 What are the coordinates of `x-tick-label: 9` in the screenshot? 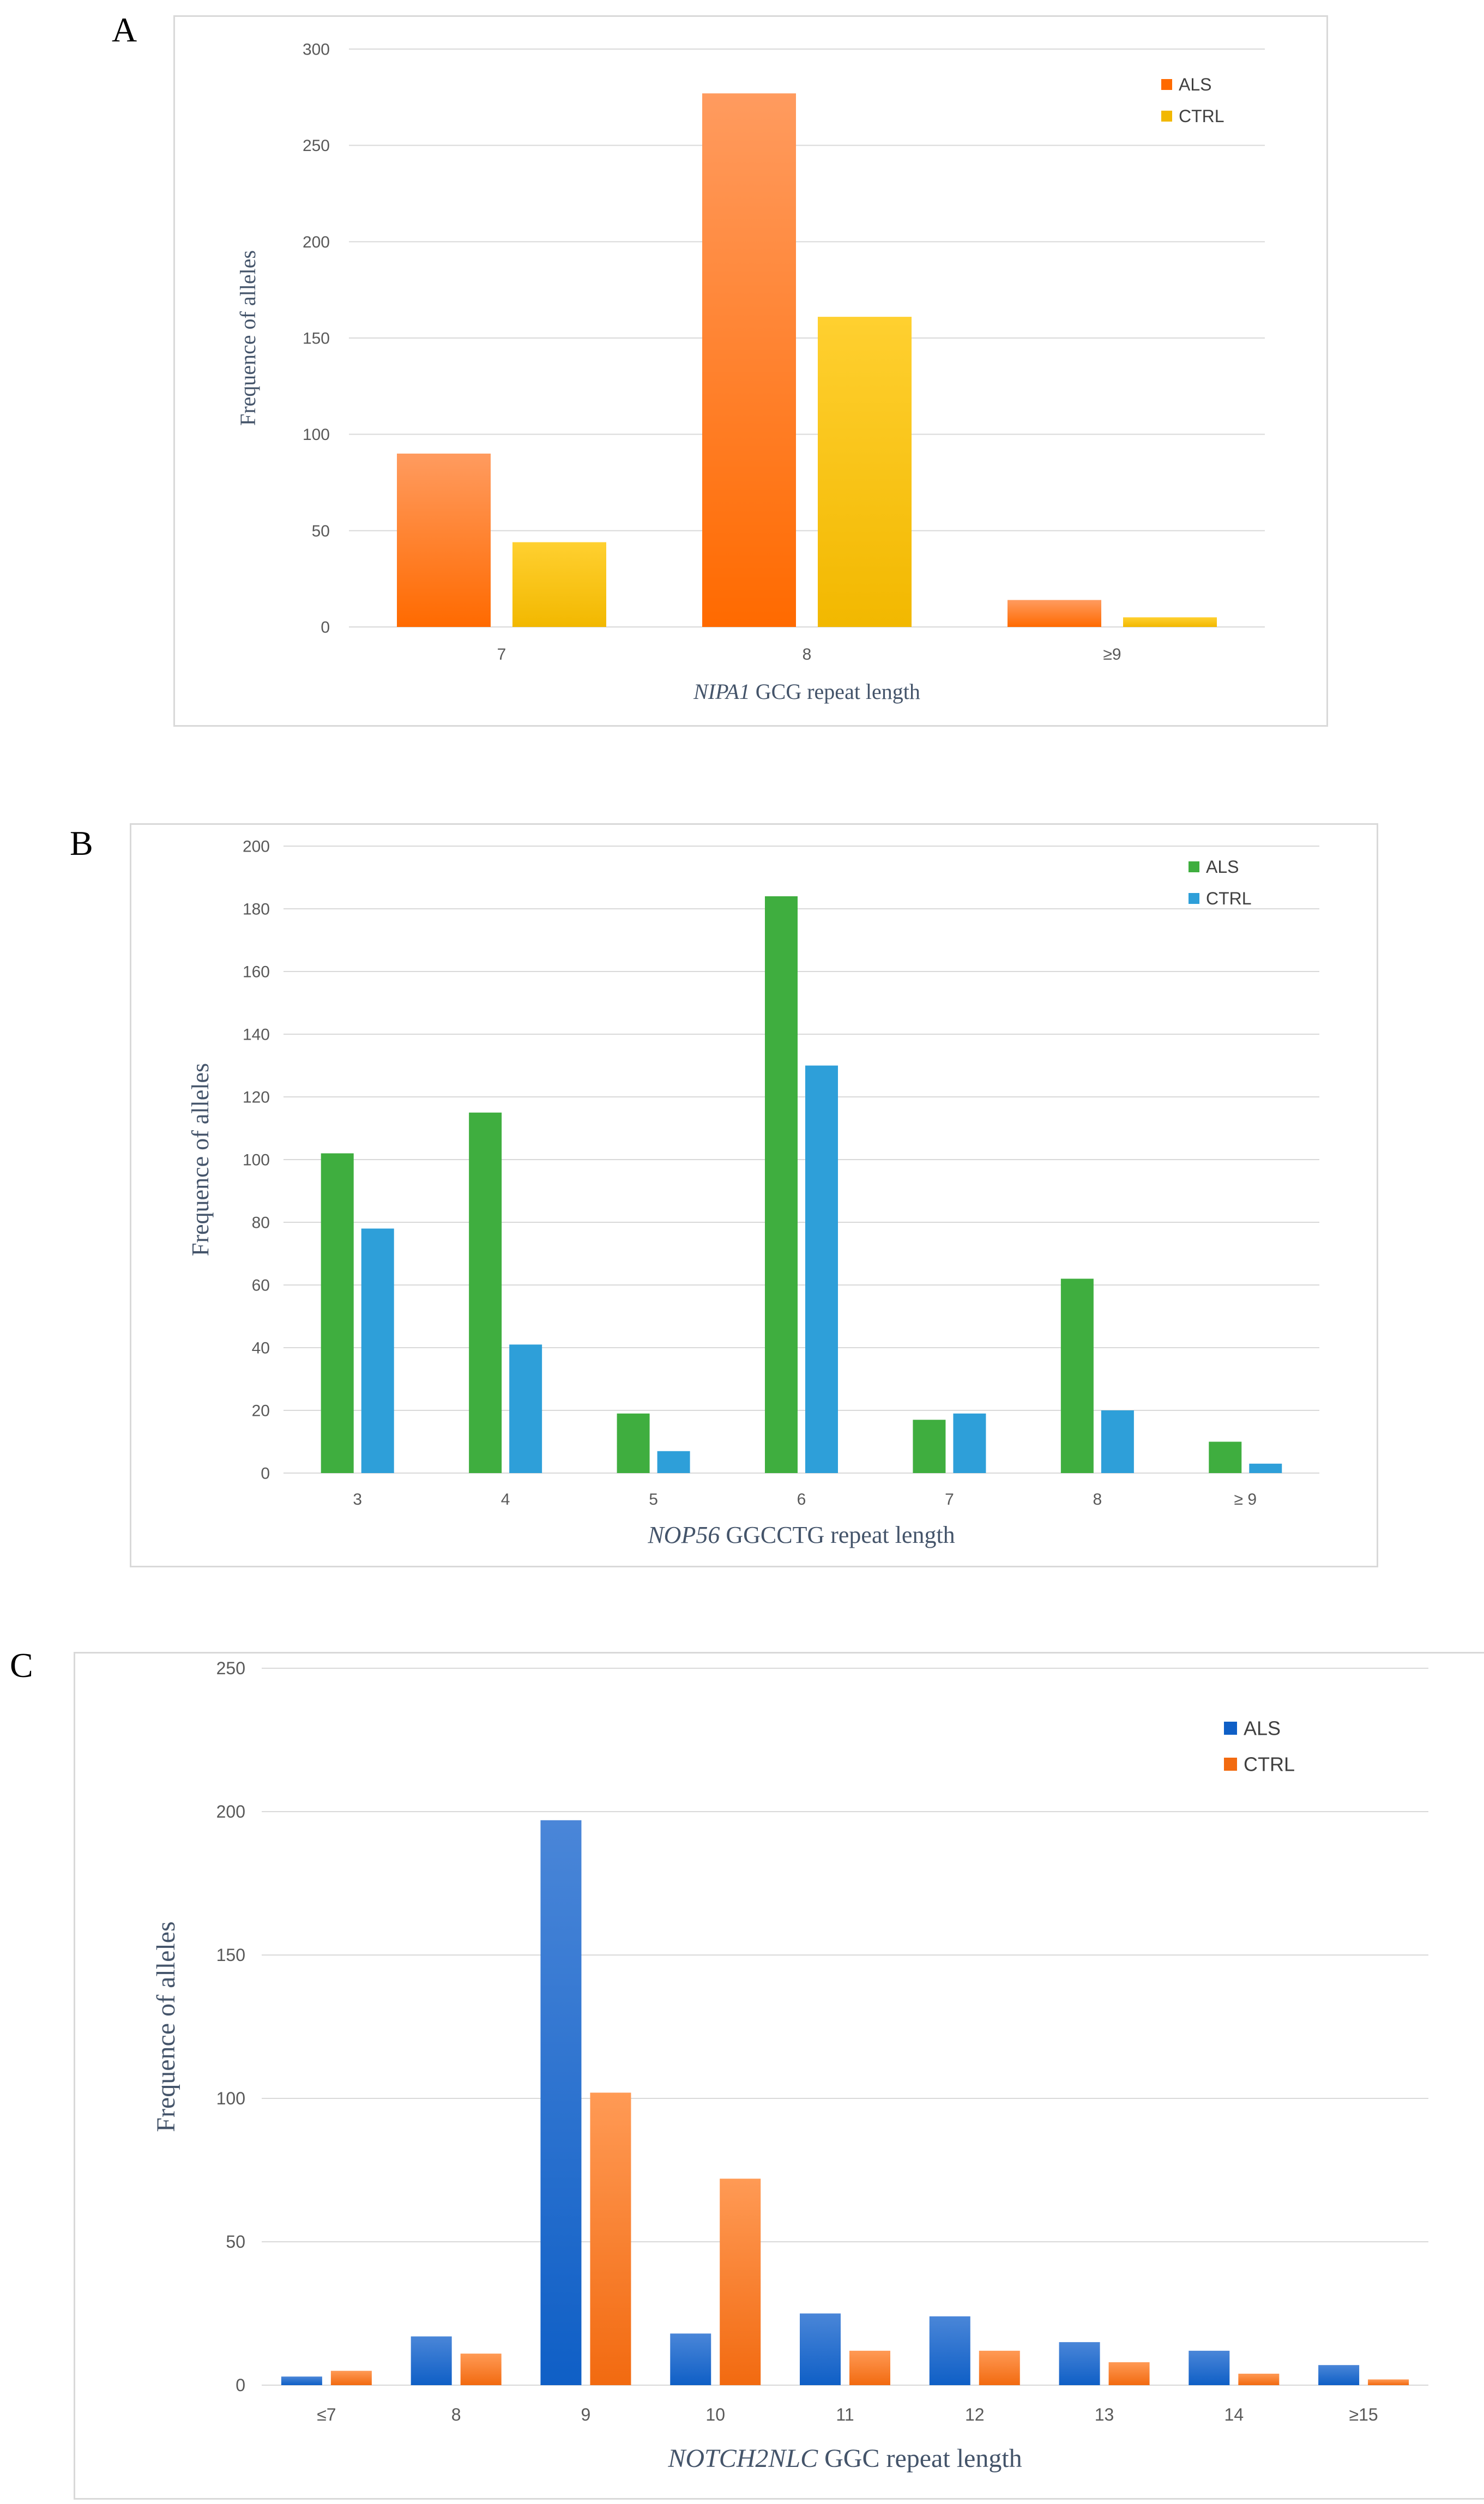 It's located at (586, 2414).